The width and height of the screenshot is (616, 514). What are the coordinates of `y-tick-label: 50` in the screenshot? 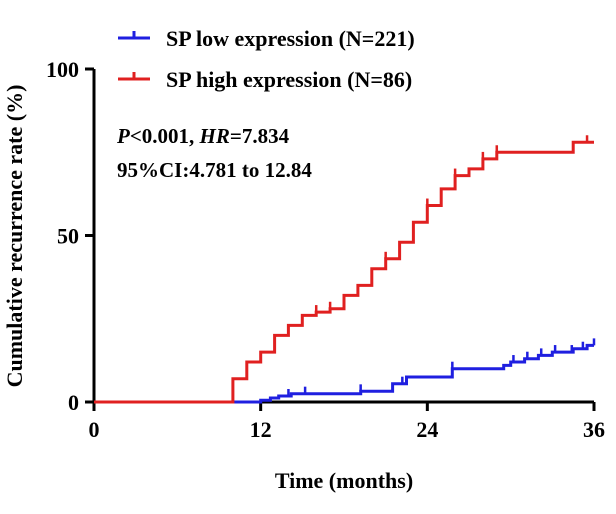 It's located at (68, 236).